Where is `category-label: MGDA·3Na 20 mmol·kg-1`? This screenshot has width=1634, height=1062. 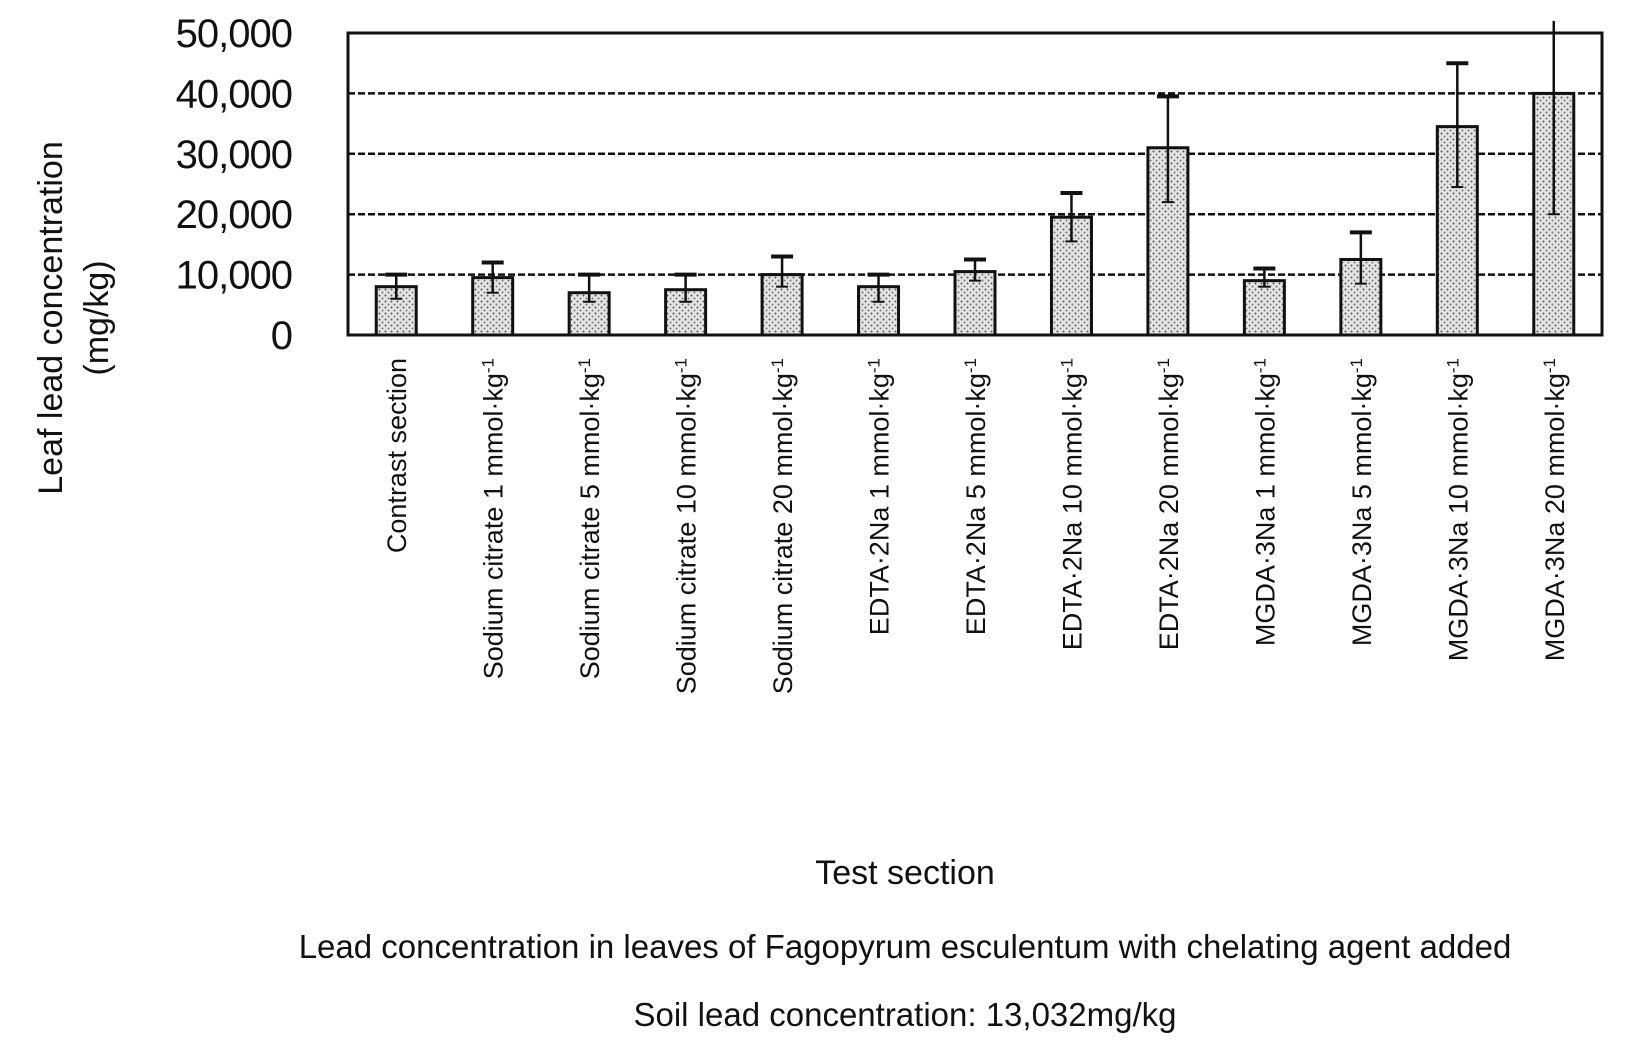
category-label: MGDA·3Na 20 mmol·kg-1 is located at coordinates (1554, 509).